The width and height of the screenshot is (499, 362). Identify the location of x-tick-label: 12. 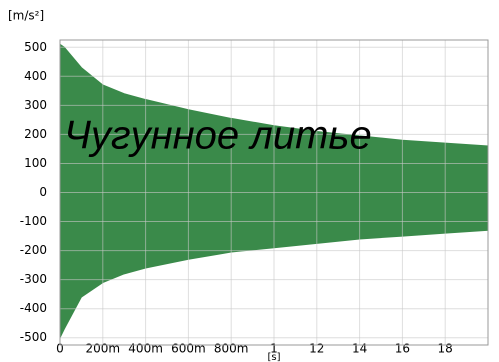
(316, 349).